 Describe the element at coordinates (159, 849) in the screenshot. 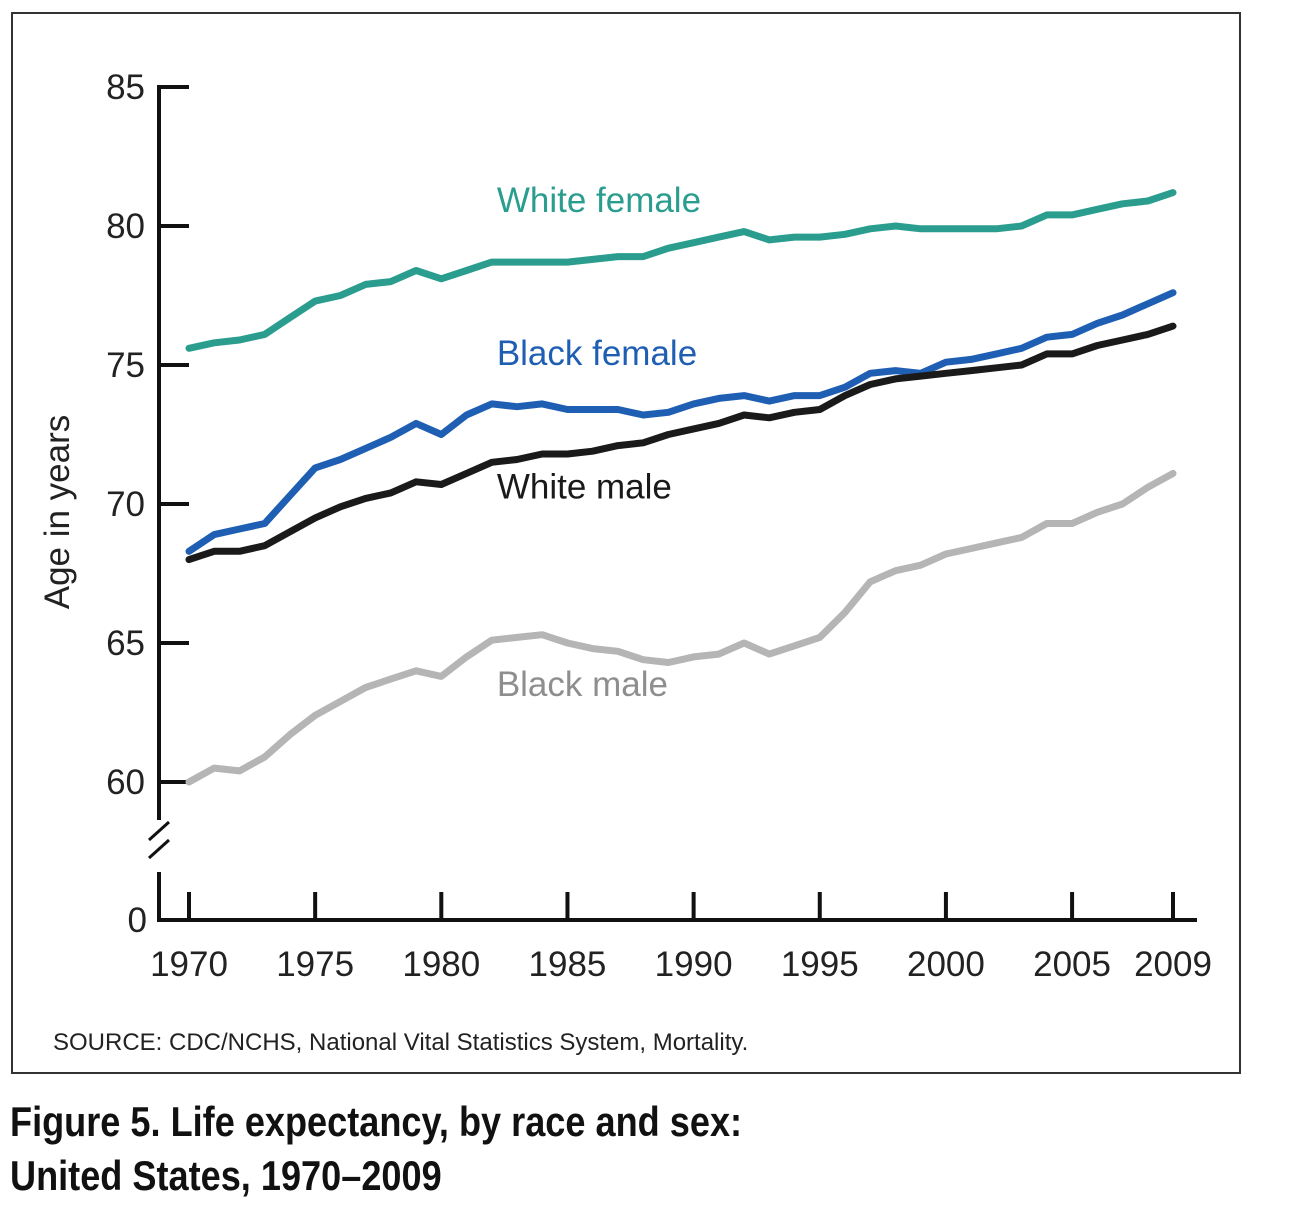

I see `axis-break-mark-lower` at that location.